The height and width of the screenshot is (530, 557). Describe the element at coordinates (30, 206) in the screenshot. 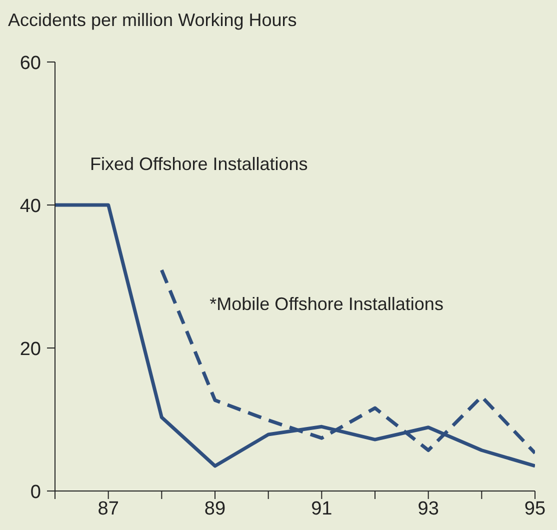

I see `y-tick-label: 40` at that location.